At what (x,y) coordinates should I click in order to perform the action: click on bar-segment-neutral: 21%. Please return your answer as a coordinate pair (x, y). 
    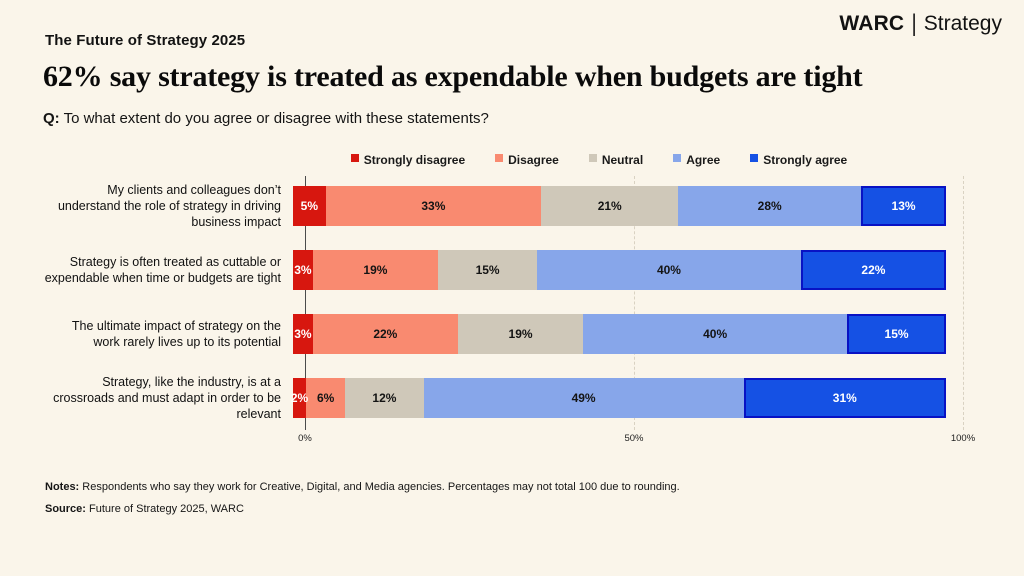
    Looking at the image, I should click on (610, 206).